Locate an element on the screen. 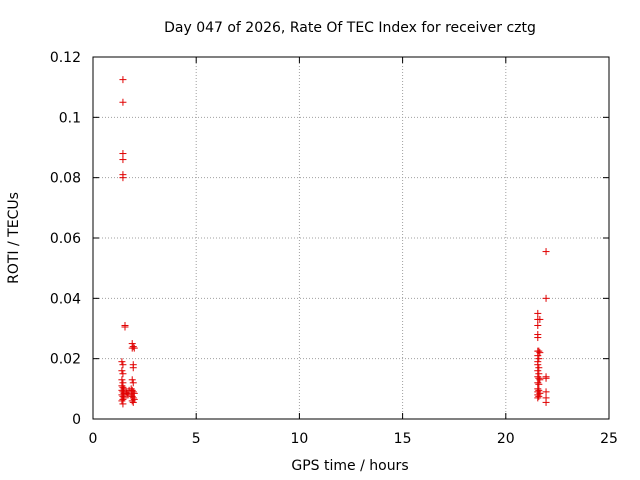 The height and width of the screenshot is (480, 640). x-tick-label: 5 is located at coordinates (196, 439).